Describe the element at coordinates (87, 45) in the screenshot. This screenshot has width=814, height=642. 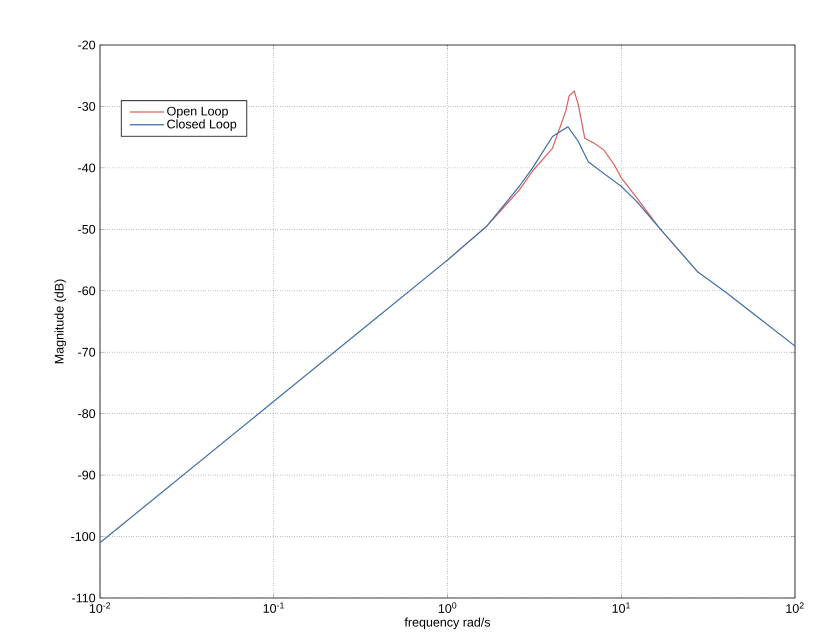
I see `y-tick-label: -20` at that location.